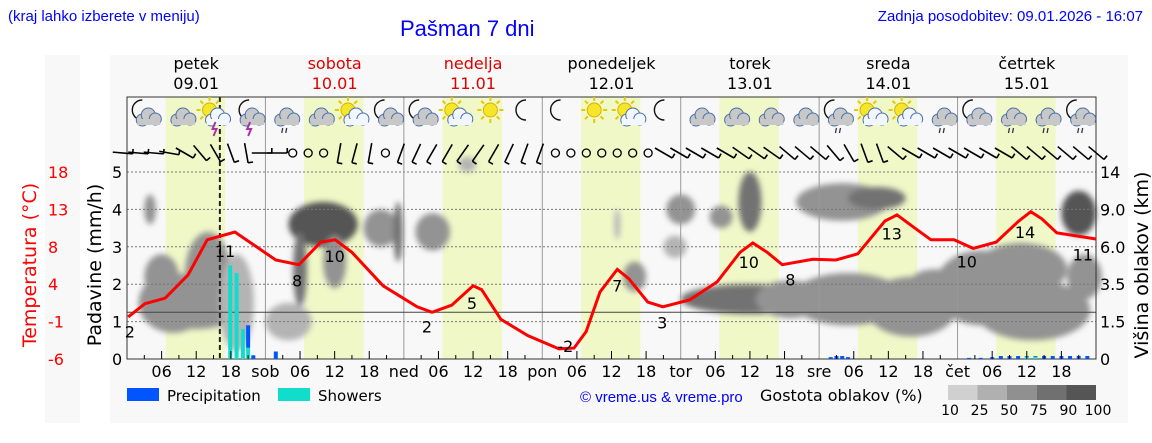  What do you see at coordinates (30, 265) in the screenshot?
I see `temperature-axis-label: Temperatura (°C)` at bounding box center [30, 265].